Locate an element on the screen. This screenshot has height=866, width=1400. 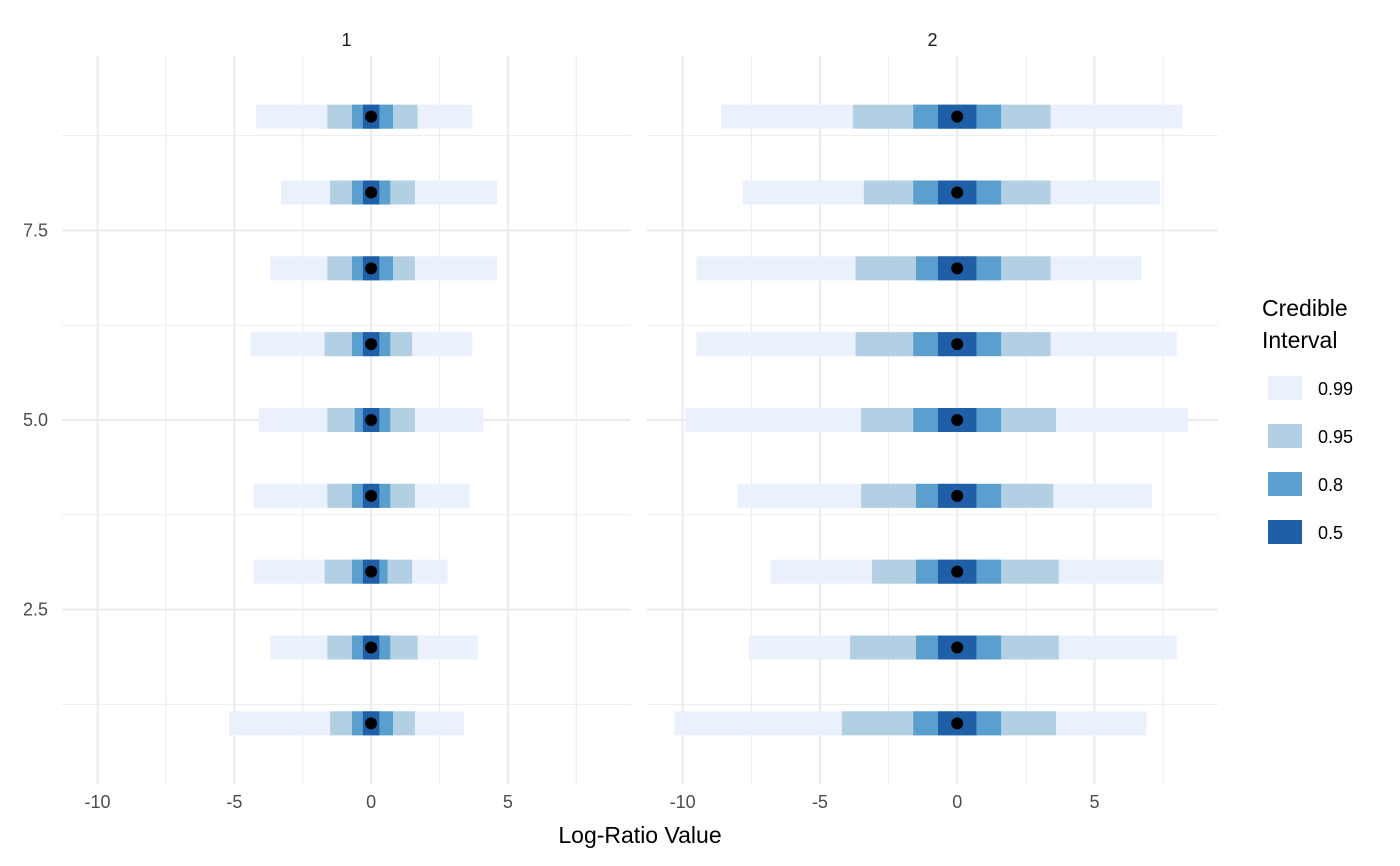
legend-label: 0.99 is located at coordinates (1335, 389).